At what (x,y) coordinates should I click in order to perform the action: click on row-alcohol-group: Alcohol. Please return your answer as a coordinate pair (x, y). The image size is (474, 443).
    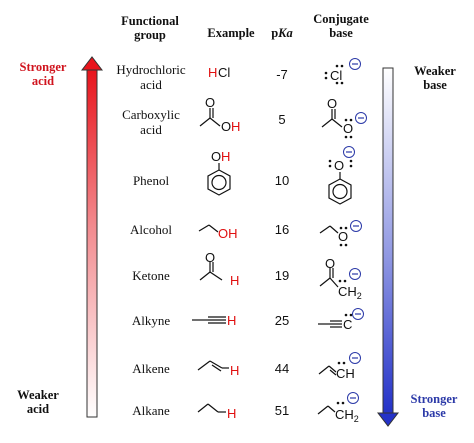
    Looking at the image, I should click on (151, 229).